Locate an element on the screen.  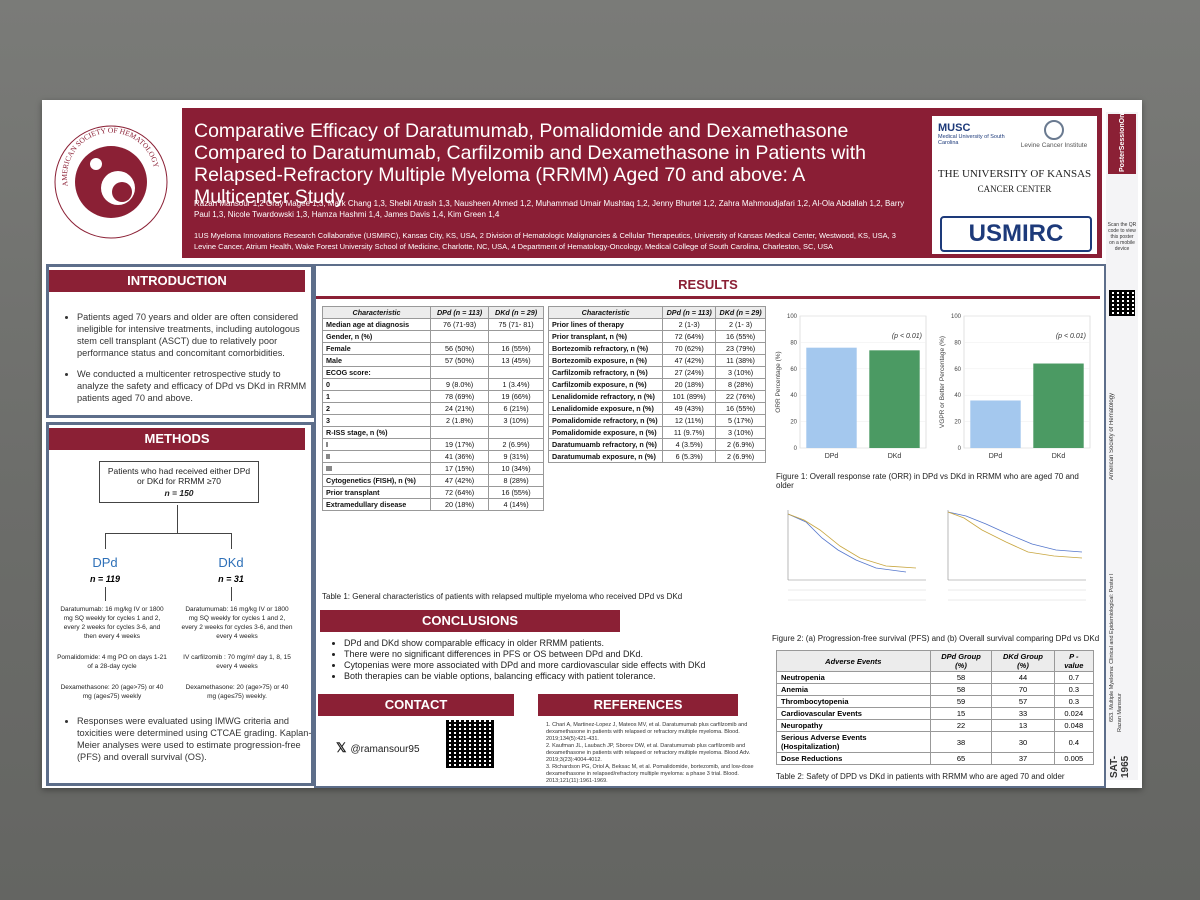
table-cell: 2 (1.8%) is located at coordinates (459, 420).